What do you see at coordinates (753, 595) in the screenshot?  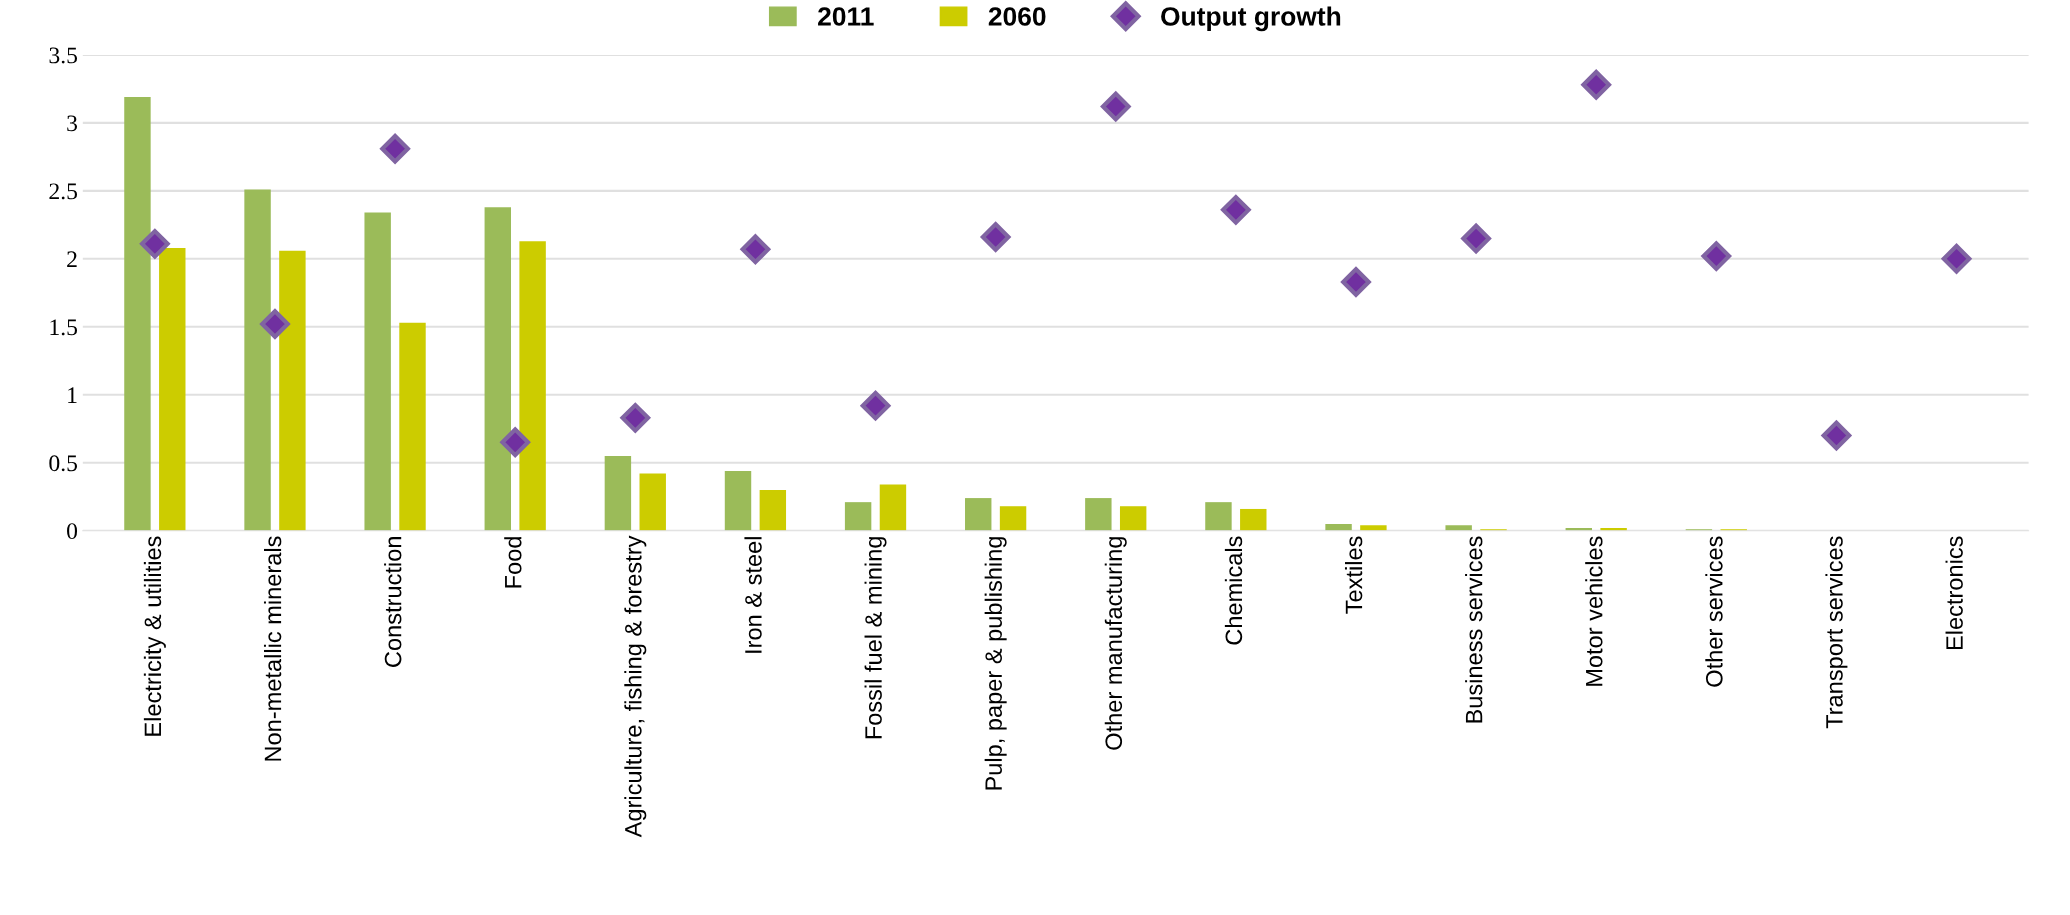 I see `x-tick-label: Iron & steel` at bounding box center [753, 595].